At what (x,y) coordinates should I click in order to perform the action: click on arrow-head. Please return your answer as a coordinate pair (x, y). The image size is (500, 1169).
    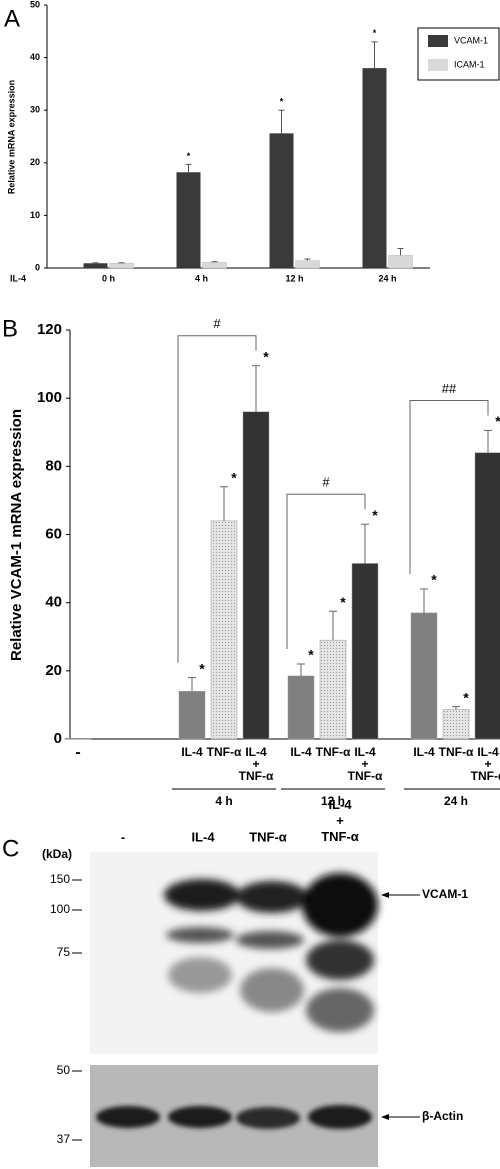
    Looking at the image, I should click on (385, 895).